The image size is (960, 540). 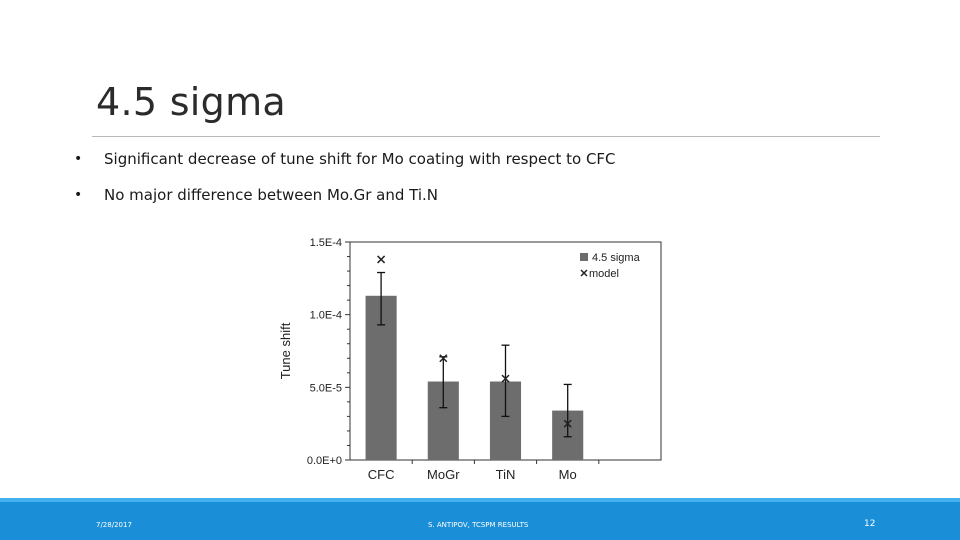 What do you see at coordinates (191, 102) in the screenshot?
I see `slide-title: 4.5 sigma` at bounding box center [191, 102].